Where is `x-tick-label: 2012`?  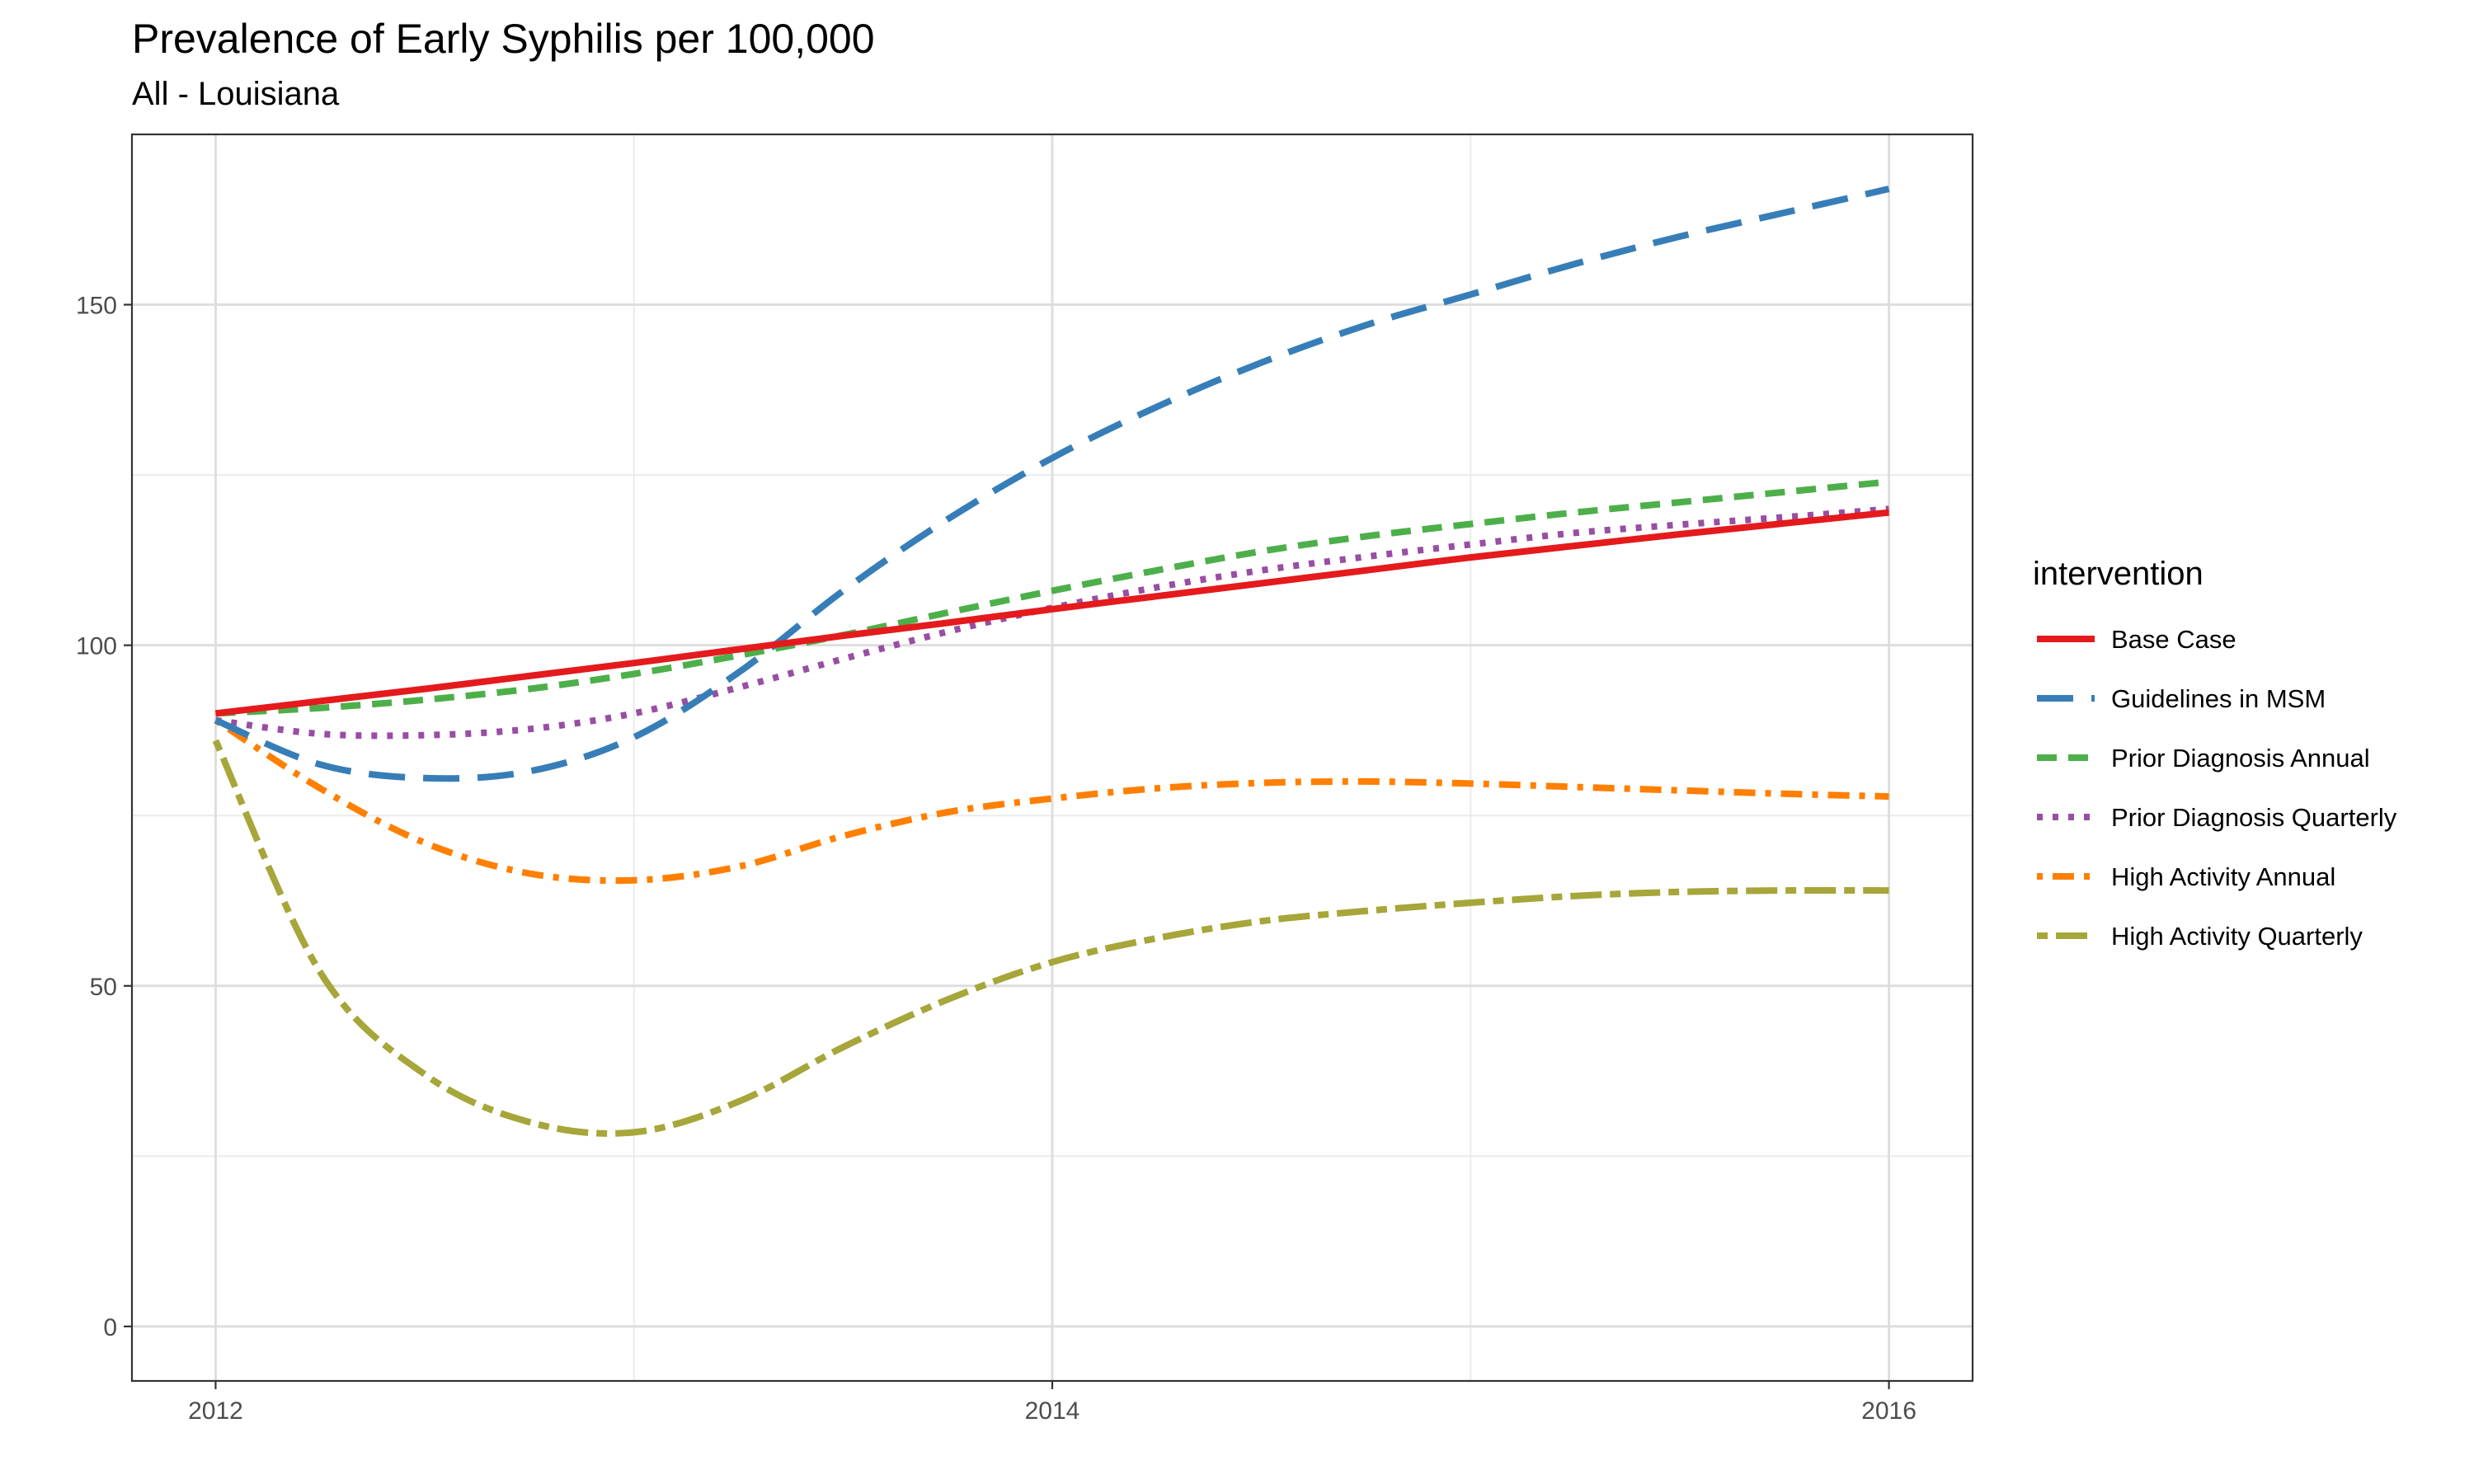 x-tick-label: 2012 is located at coordinates (215, 1411).